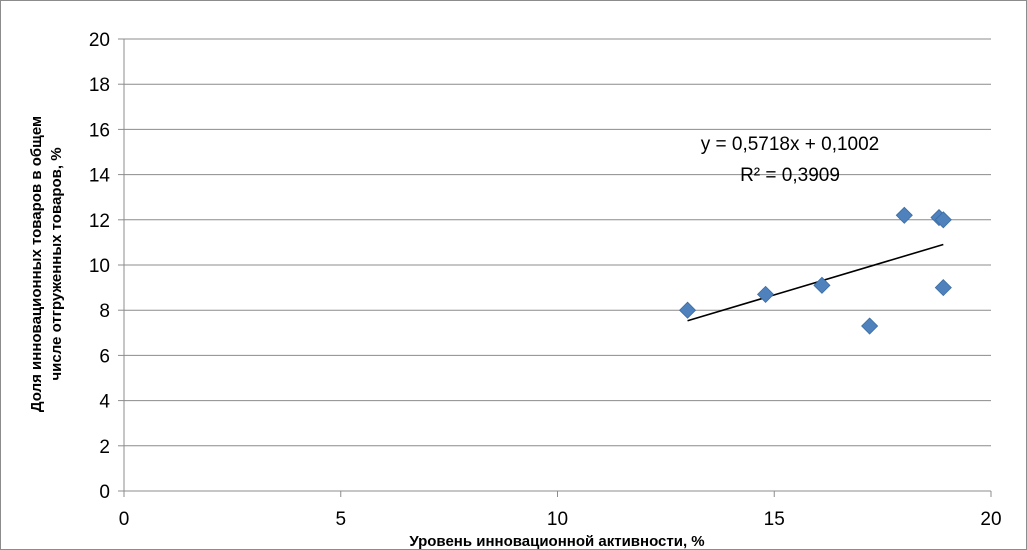 The height and width of the screenshot is (550, 1027). I want to click on x-tick-label-5: 5, so click(340, 519).